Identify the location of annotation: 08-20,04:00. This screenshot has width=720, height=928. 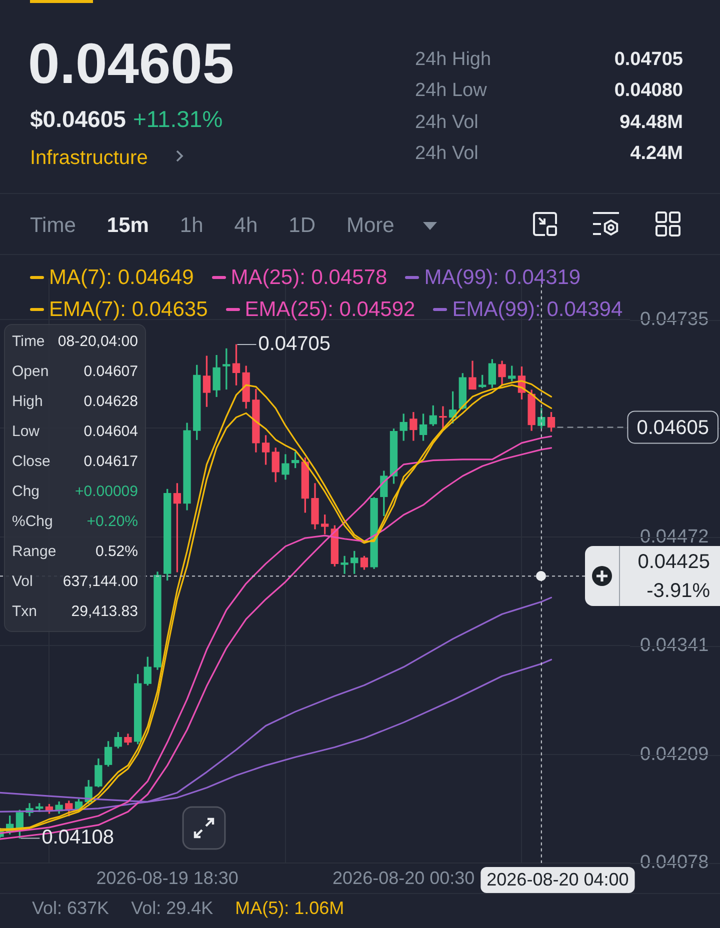
(98, 342).